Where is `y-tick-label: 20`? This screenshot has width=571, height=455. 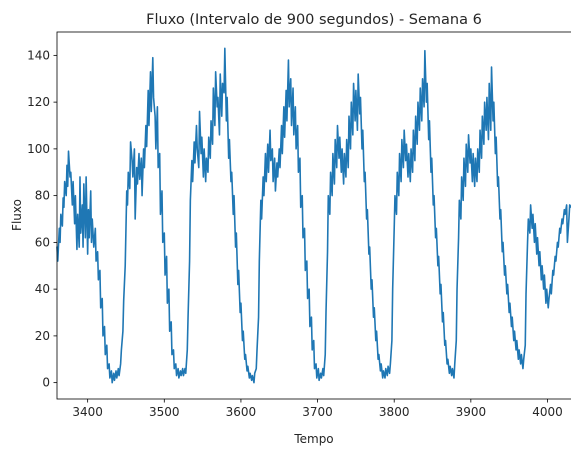
y-tick-label: 20 is located at coordinates (42, 336).